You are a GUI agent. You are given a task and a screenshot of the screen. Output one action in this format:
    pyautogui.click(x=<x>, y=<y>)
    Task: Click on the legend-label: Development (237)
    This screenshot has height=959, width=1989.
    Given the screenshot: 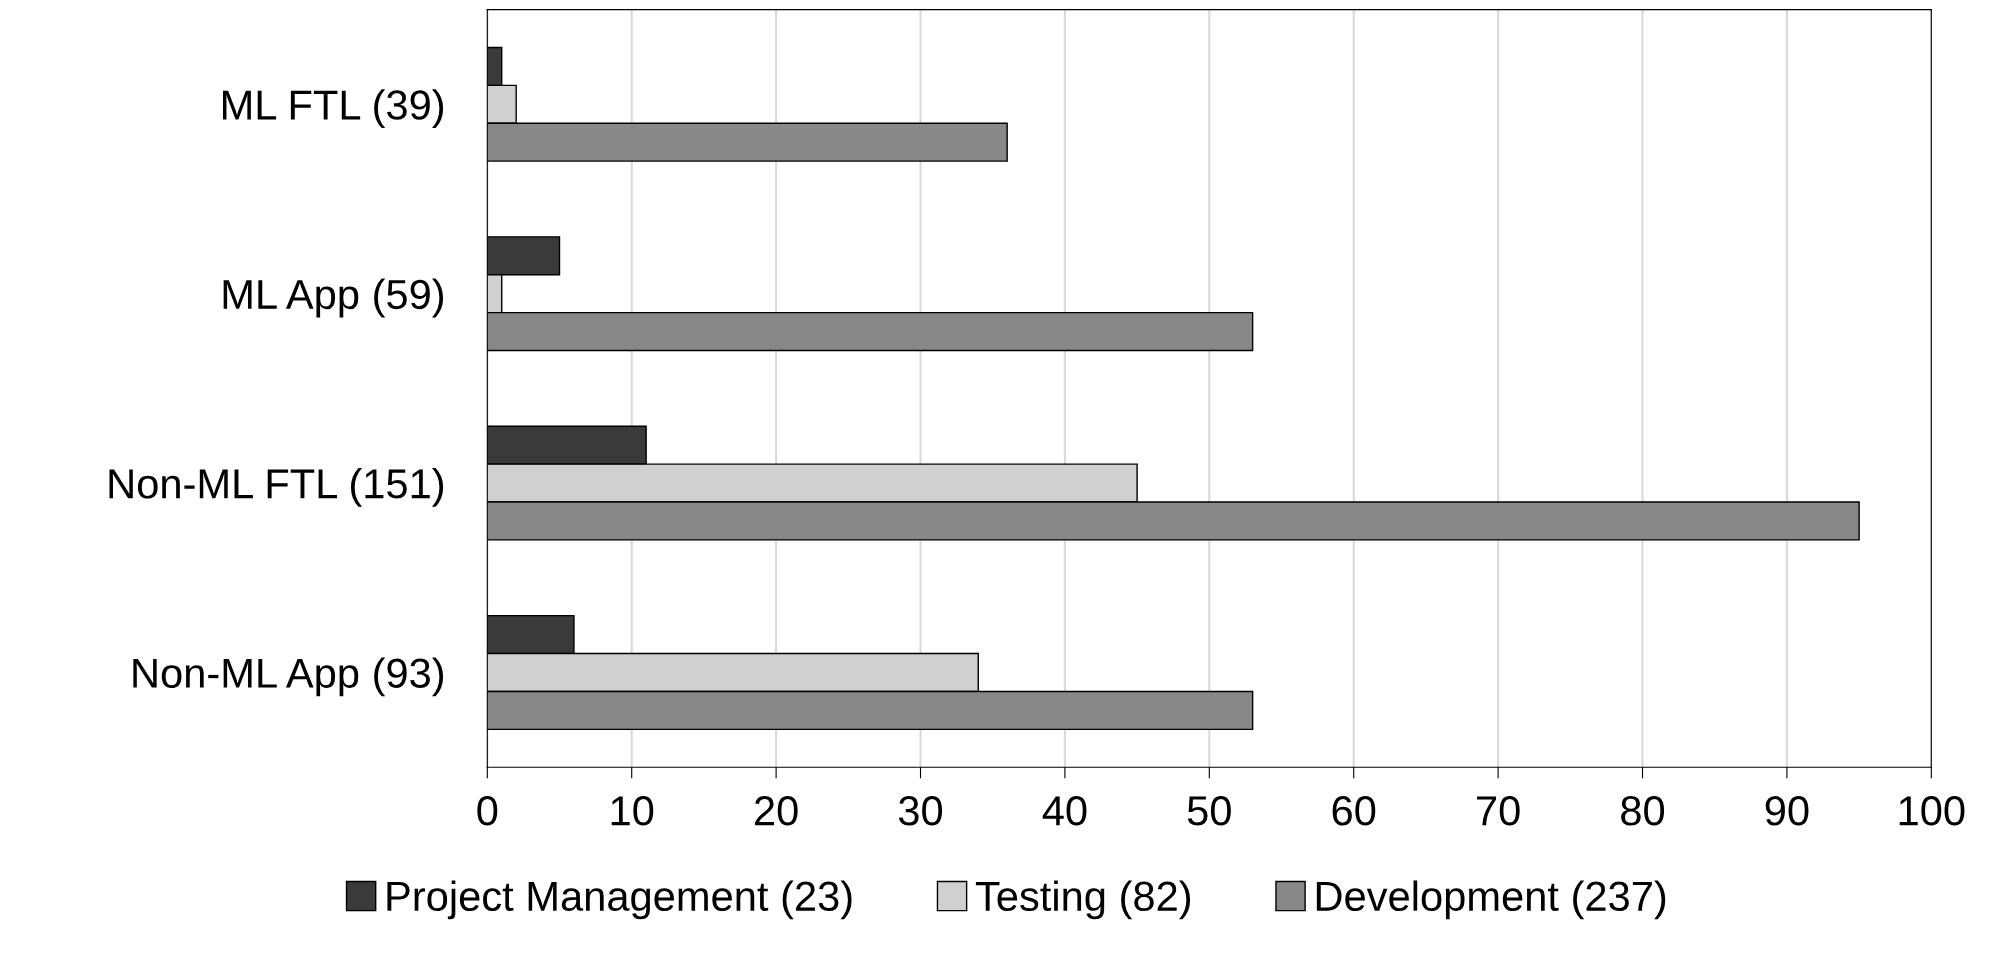 What is the action you would take?
    pyautogui.click(x=1491, y=900)
    